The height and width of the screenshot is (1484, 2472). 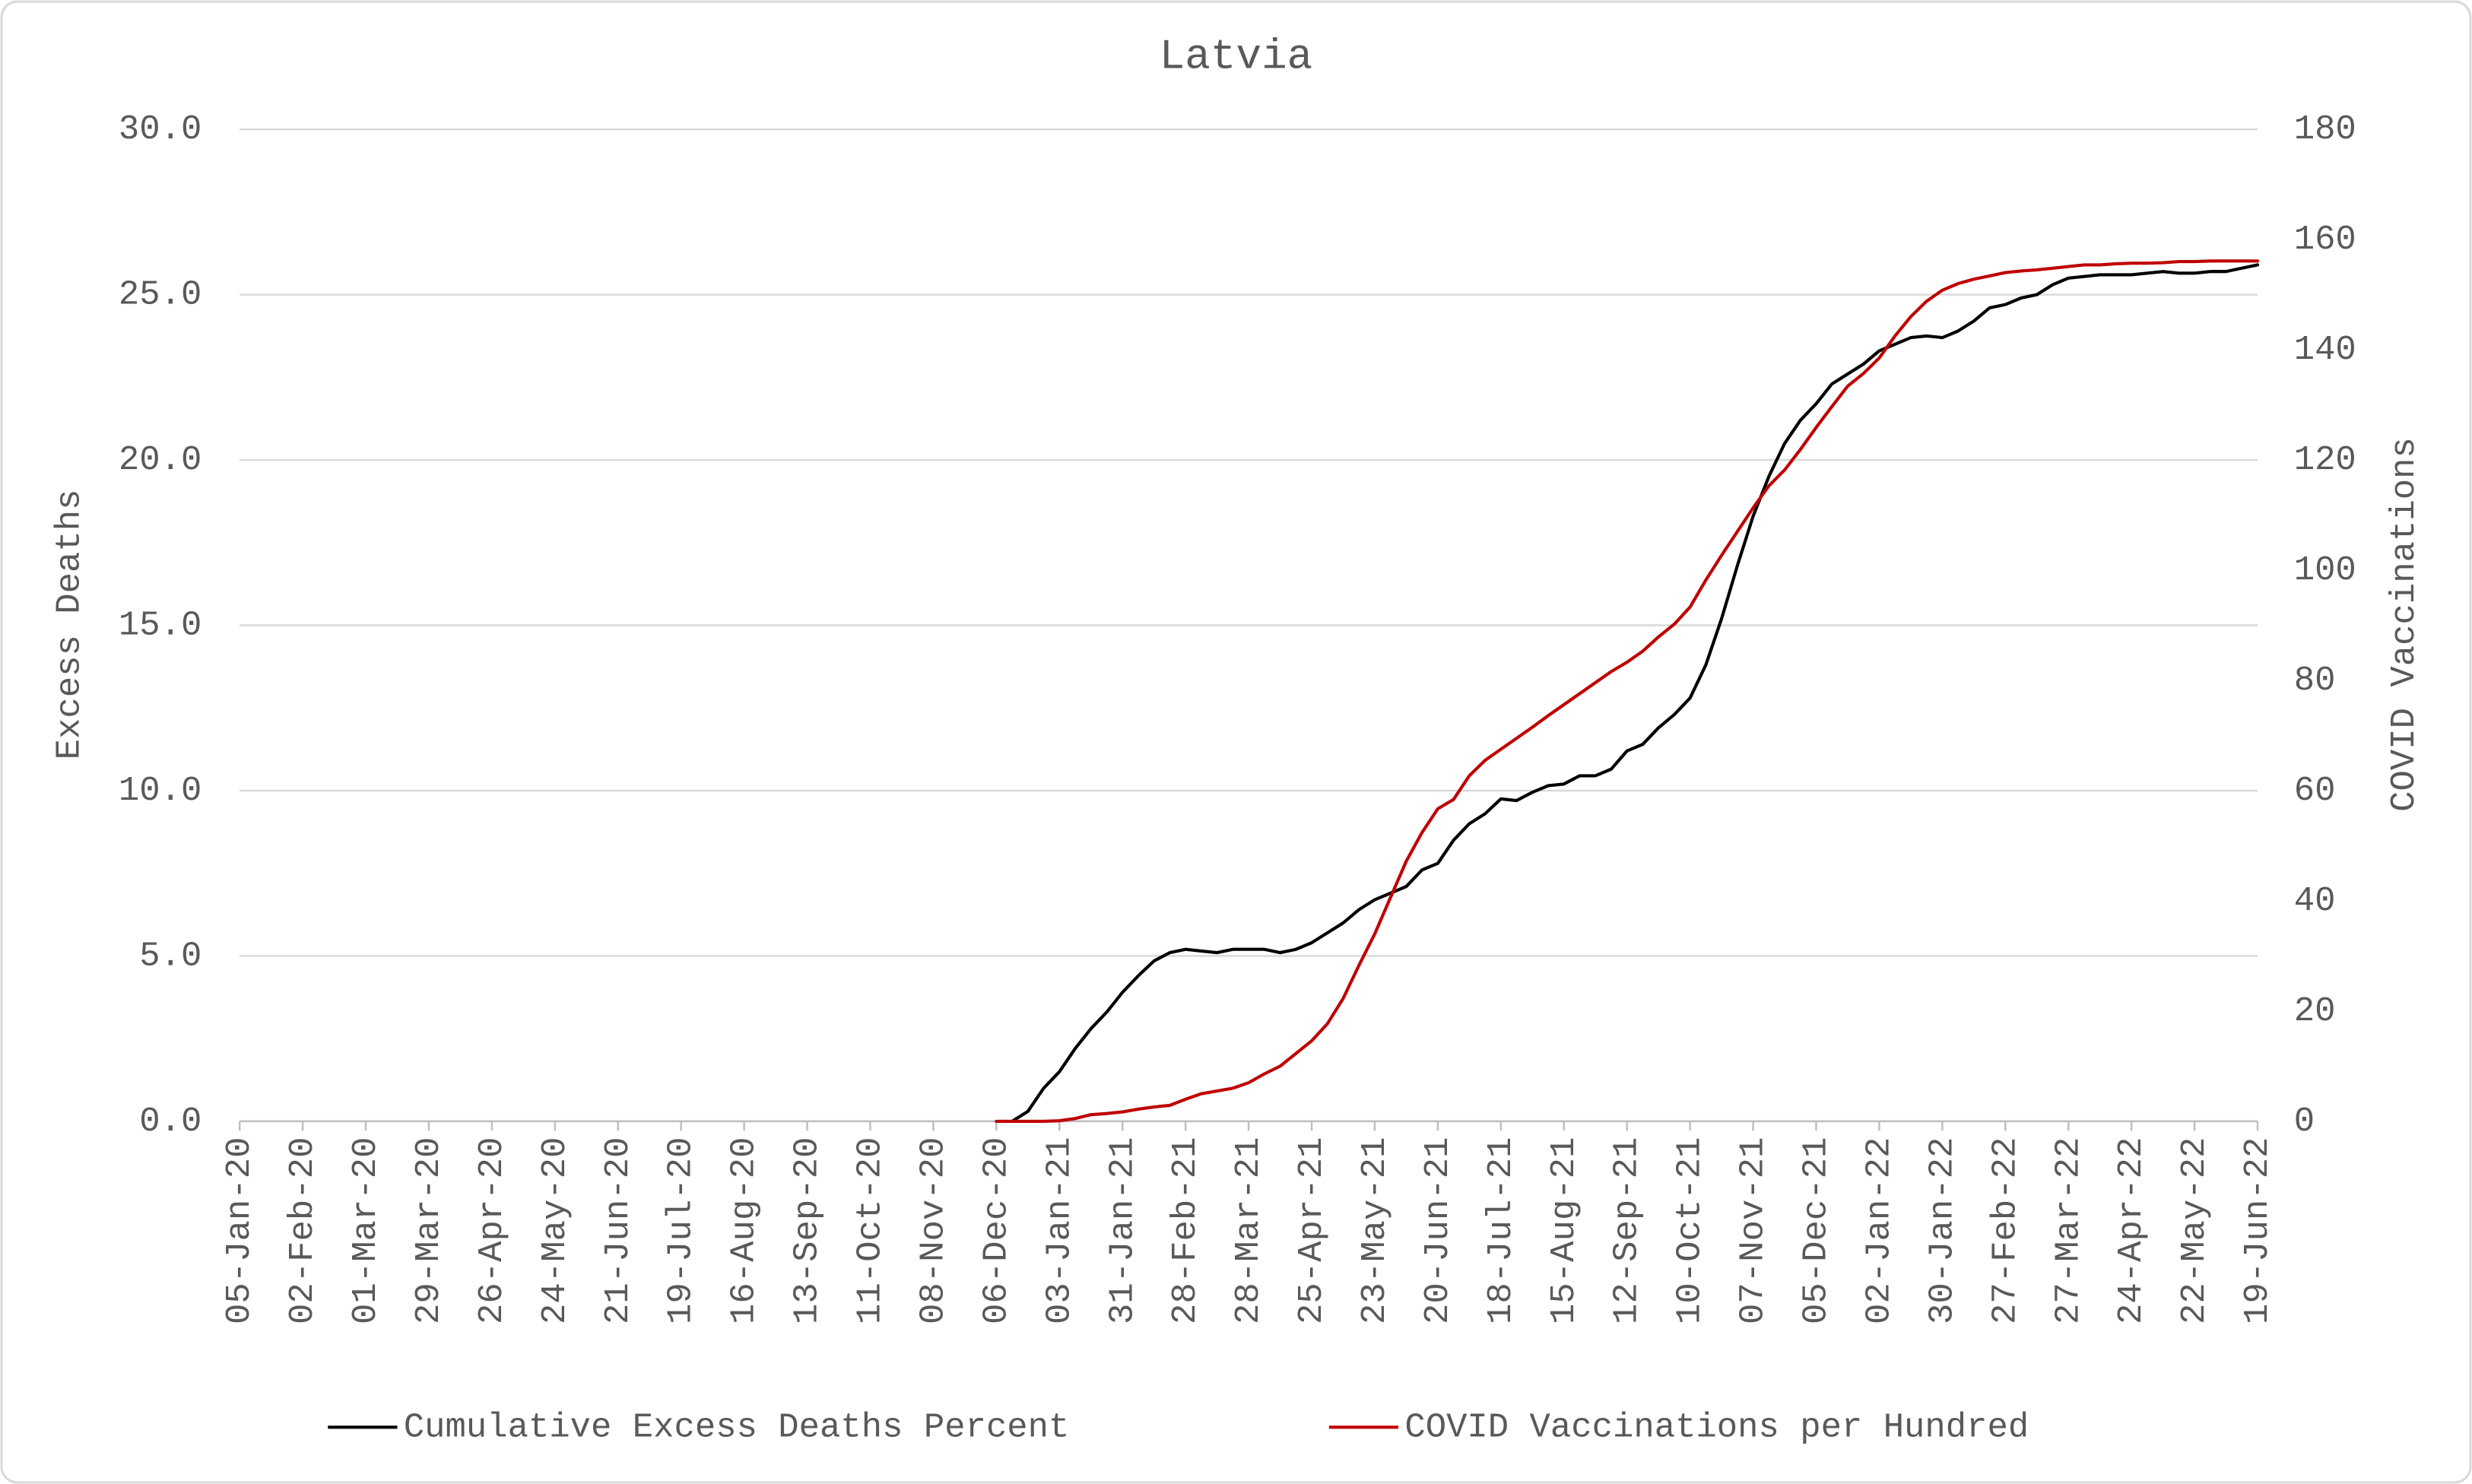 I want to click on x-tick-label: 06-Dec-20, so click(x=996, y=1230).